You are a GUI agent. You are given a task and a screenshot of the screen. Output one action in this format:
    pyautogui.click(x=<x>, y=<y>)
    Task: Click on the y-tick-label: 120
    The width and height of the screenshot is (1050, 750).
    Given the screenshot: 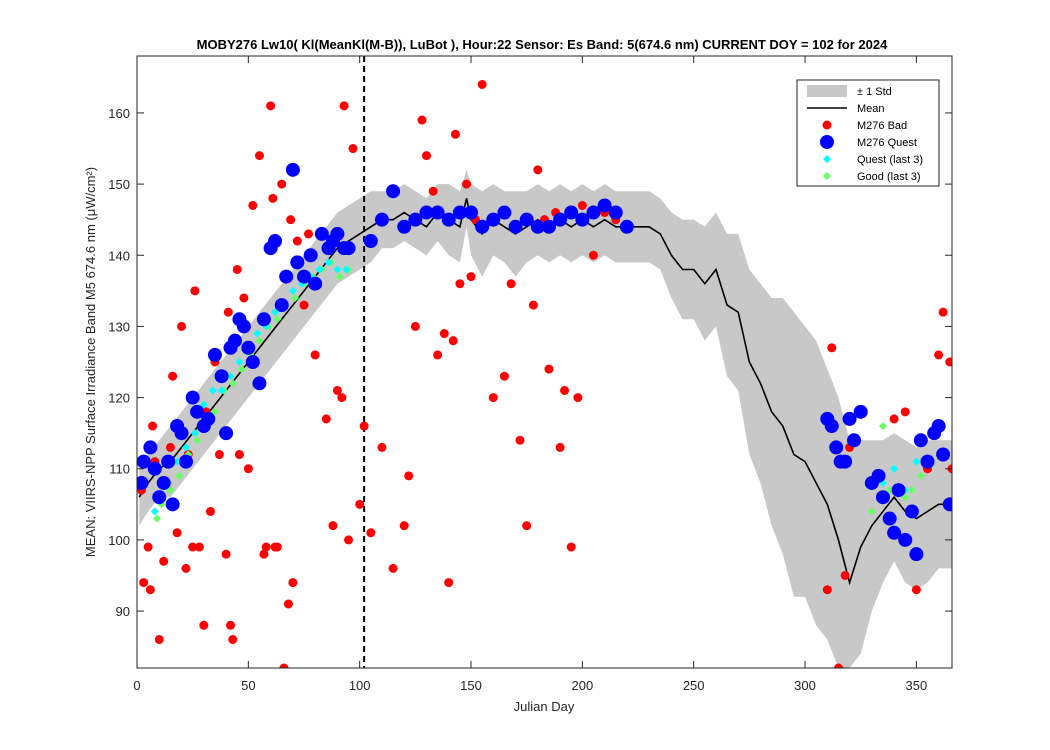 What is the action you would take?
    pyautogui.click(x=119, y=398)
    